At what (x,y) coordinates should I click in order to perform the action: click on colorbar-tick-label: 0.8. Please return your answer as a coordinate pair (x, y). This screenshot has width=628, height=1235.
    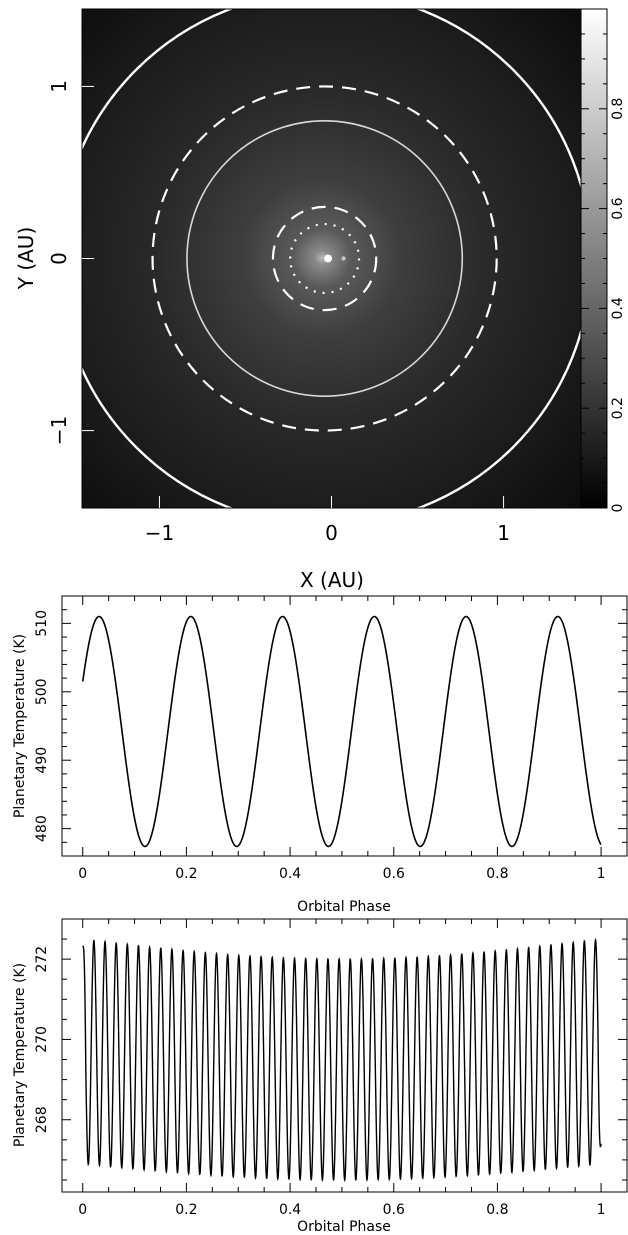
    Looking at the image, I should click on (618, 109).